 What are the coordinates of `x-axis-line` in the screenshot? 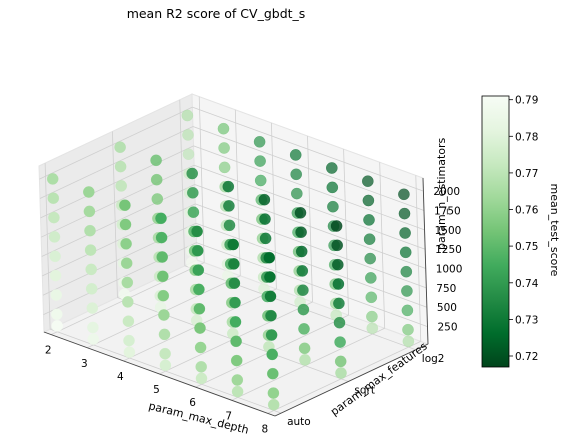 It's located at (159, 374).